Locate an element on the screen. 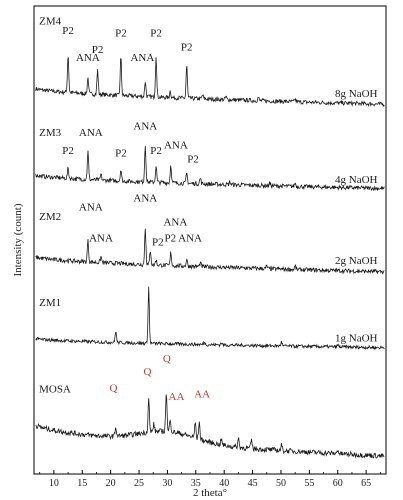  x-tick-label: 60 is located at coordinates (338, 483).